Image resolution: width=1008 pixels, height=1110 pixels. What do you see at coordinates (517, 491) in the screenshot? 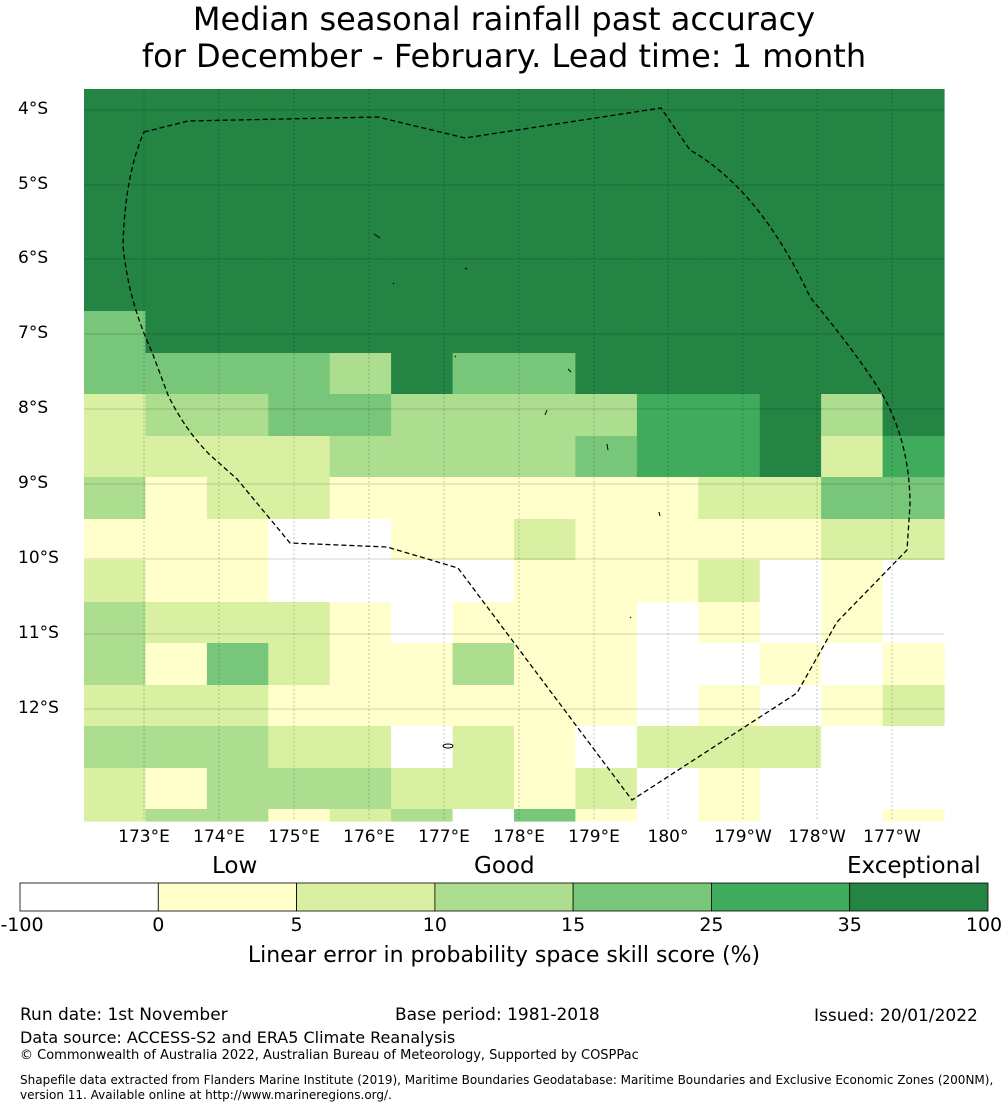
I see `islands` at bounding box center [517, 491].